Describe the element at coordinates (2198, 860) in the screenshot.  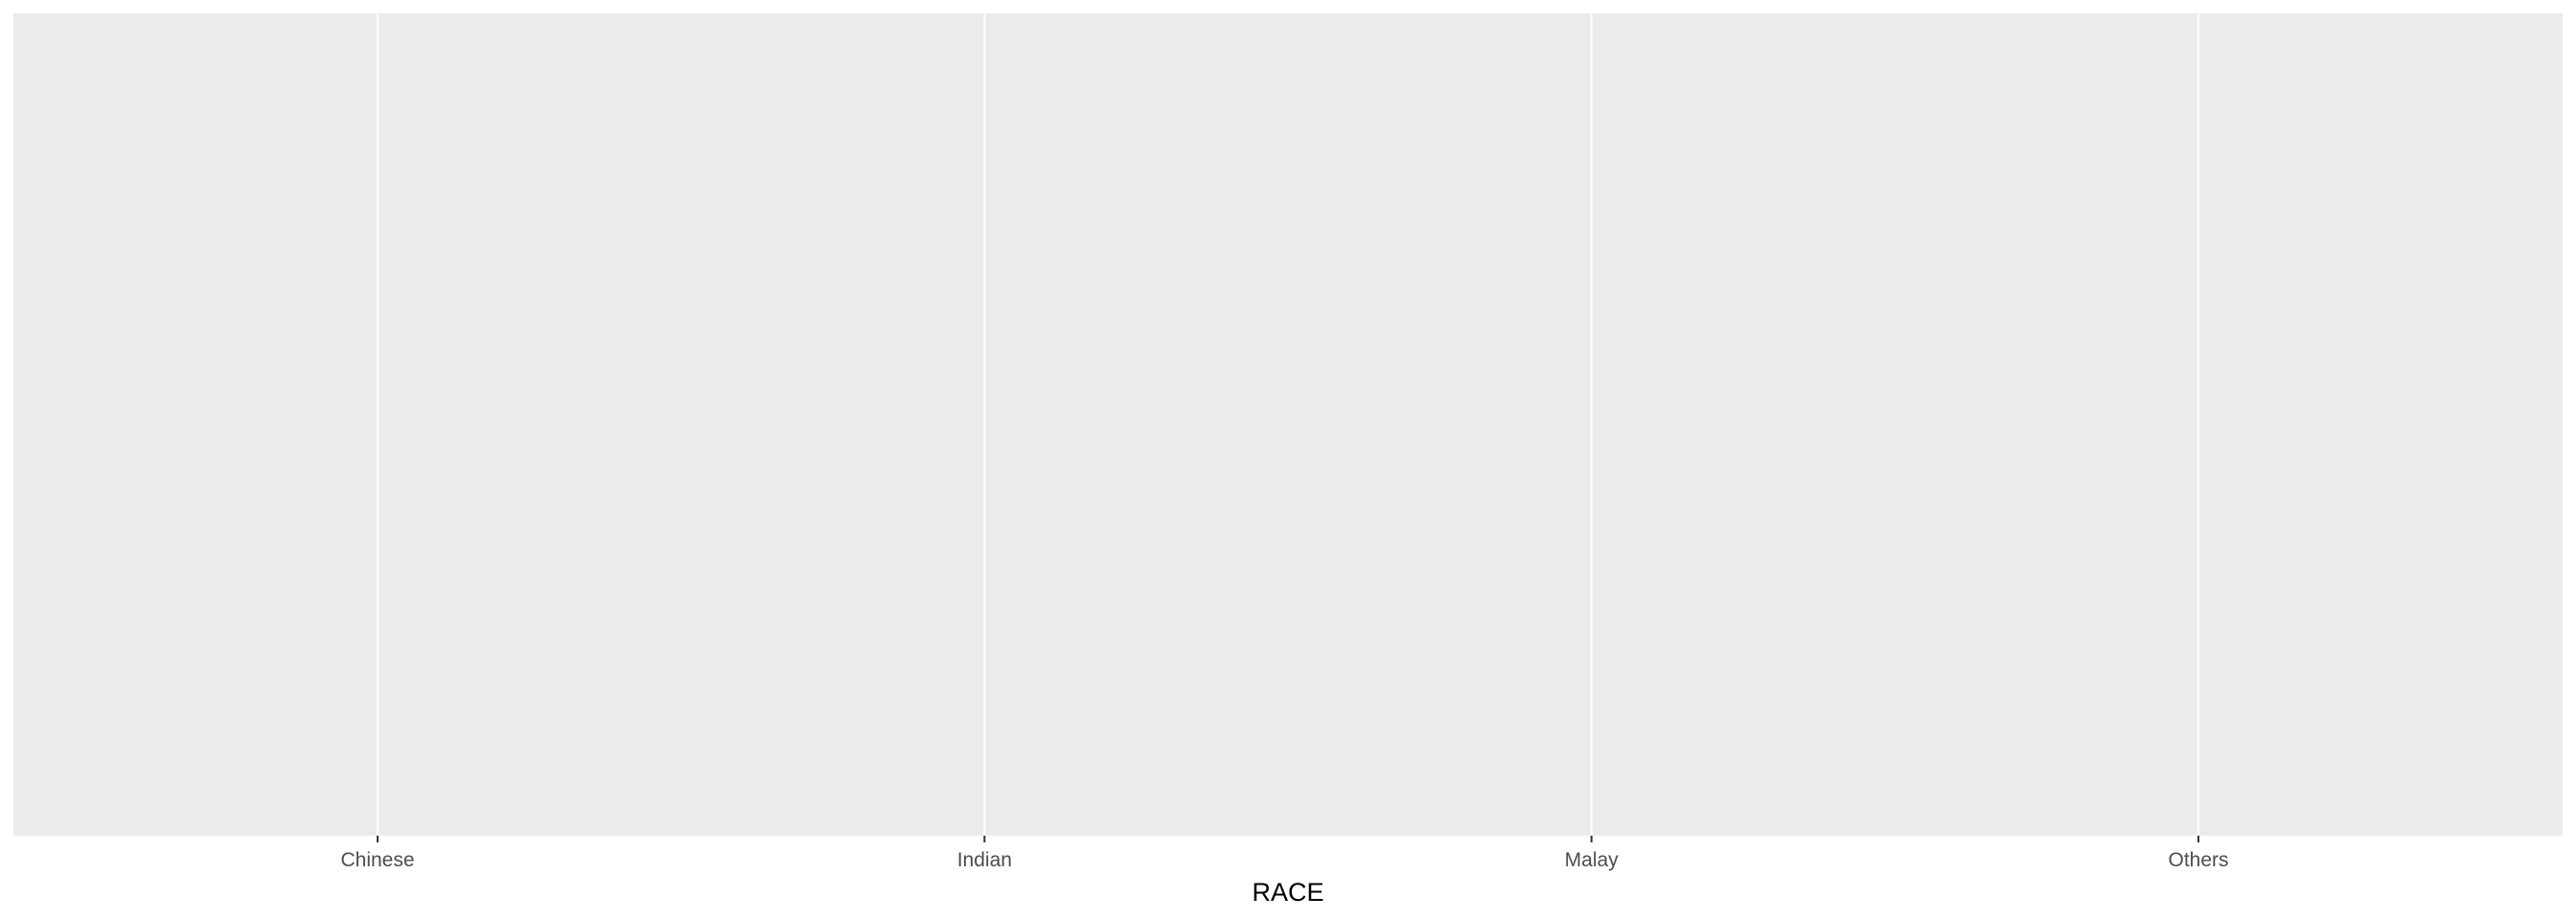
I see `x-tick-label-others: Others` at that location.